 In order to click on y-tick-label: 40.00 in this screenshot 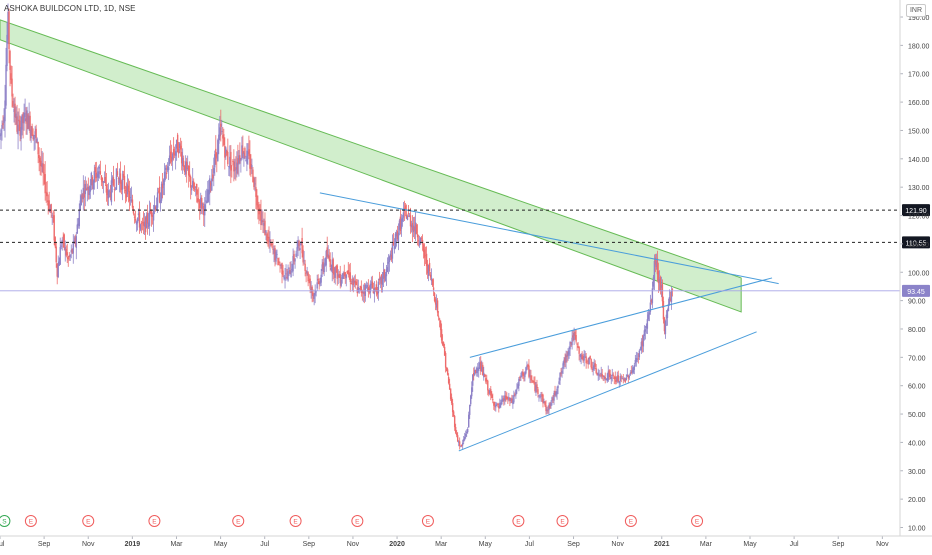, I will do `click(917, 443)`.